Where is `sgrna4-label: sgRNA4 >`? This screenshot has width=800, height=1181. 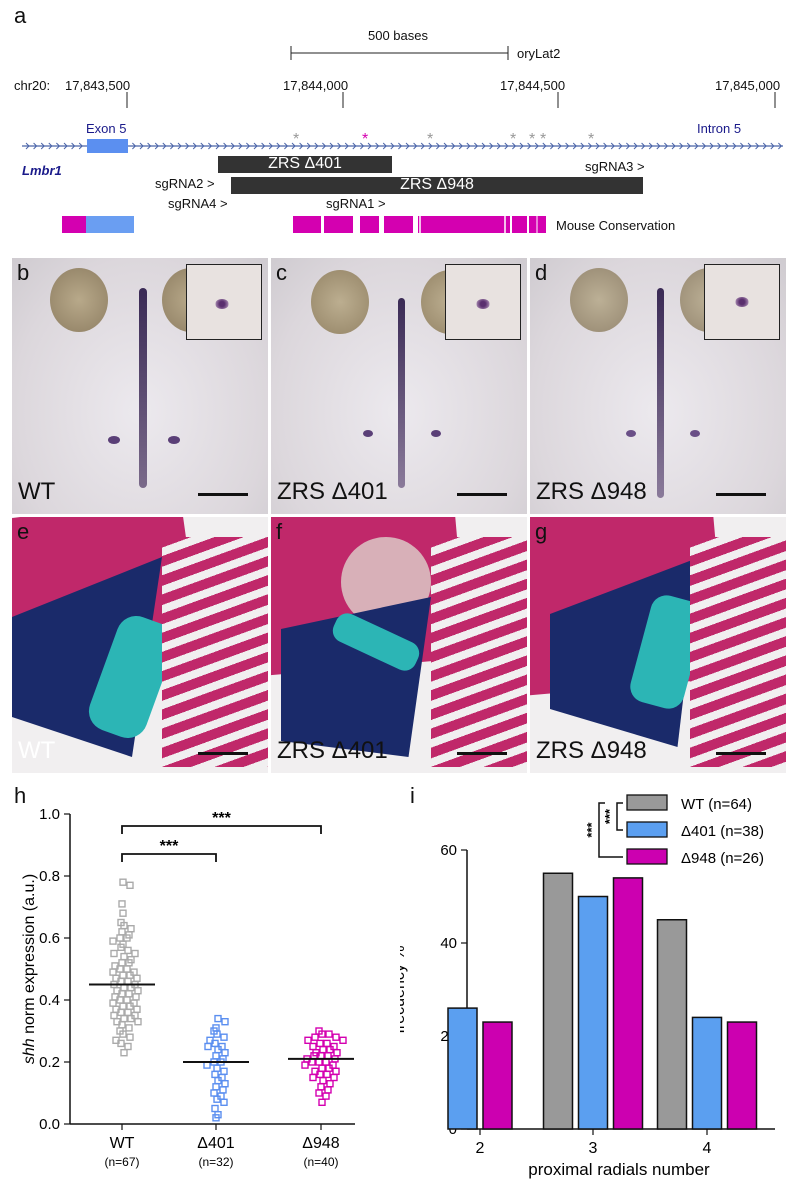 sgrna4-label: sgRNA4 > is located at coordinates (198, 203).